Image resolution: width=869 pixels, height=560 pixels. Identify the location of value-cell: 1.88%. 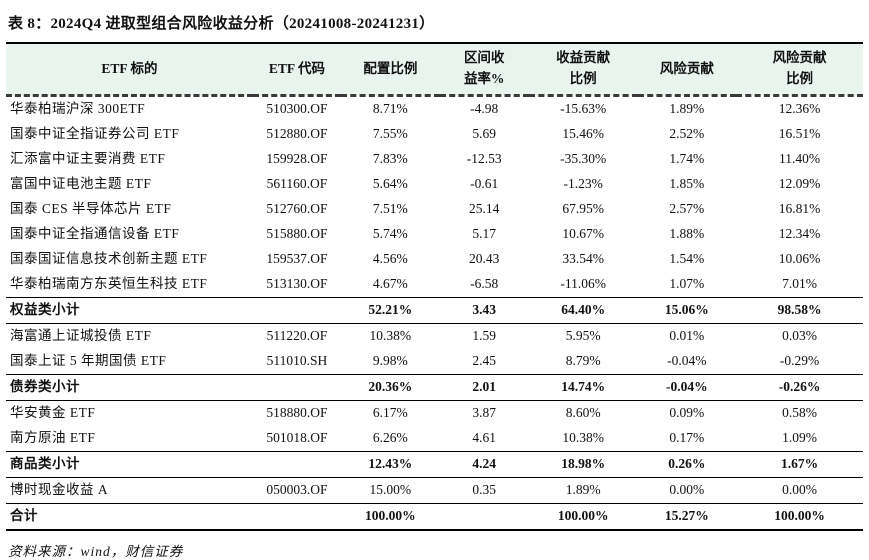
(687, 234).